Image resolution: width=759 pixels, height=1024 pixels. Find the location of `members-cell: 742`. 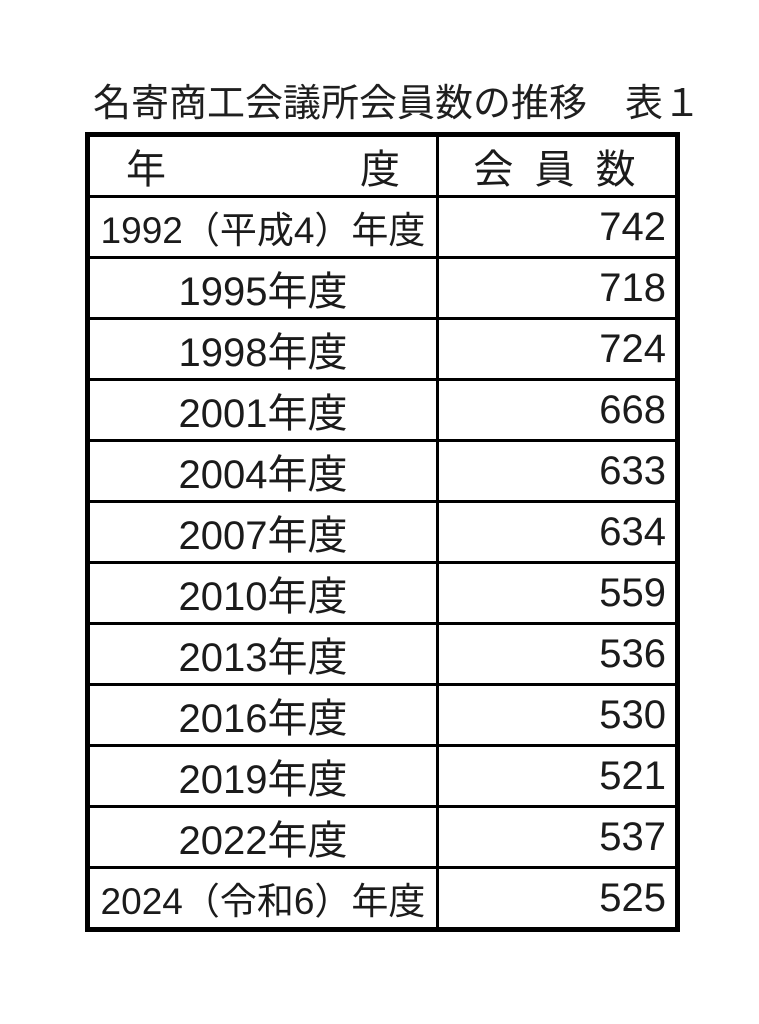

members-cell: 742 is located at coordinates (557, 227).